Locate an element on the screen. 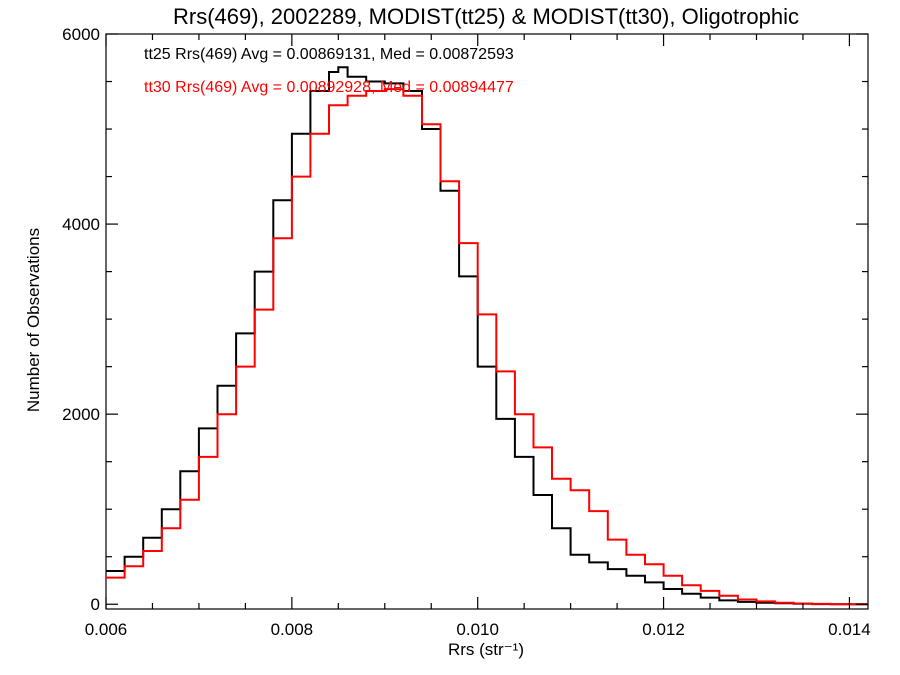 This screenshot has width=900, height=675. y-tick-label: 2000 is located at coordinates (81, 414).